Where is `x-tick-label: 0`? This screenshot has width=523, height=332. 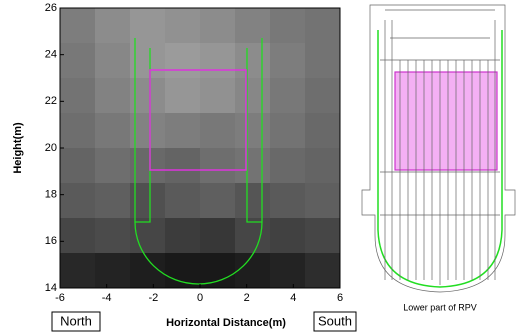 x-tick-label: 0 is located at coordinates (200, 298).